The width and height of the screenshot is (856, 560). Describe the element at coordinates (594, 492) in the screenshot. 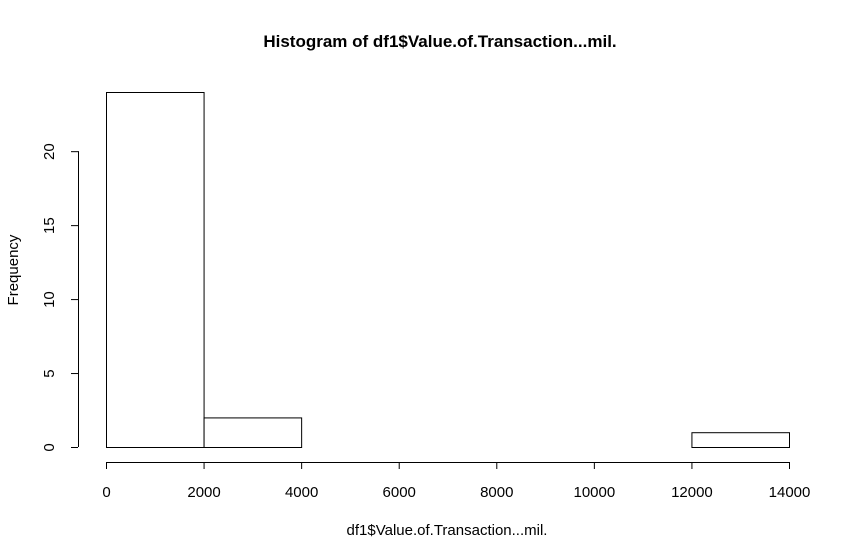

I see `x-tick-label: 10000` at that location.